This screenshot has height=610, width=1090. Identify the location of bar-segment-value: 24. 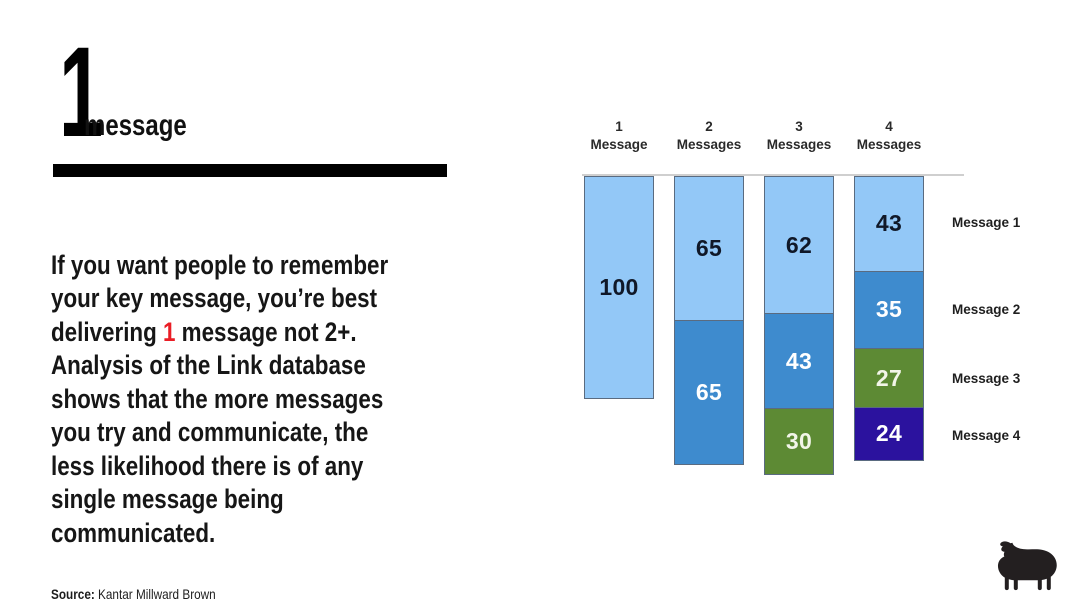
(889, 433).